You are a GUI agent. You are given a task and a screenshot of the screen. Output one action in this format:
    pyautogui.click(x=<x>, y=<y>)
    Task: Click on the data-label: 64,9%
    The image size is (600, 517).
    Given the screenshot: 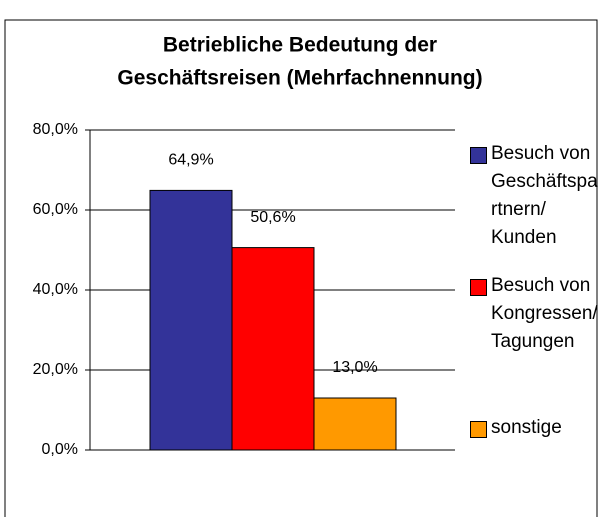 What is the action you would take?
    pyautogui.click(x=190, y=160)
    